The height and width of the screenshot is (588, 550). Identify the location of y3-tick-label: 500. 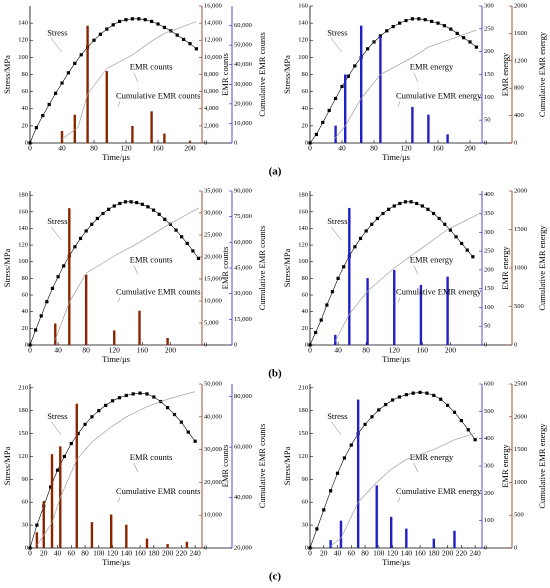
(519, 515).